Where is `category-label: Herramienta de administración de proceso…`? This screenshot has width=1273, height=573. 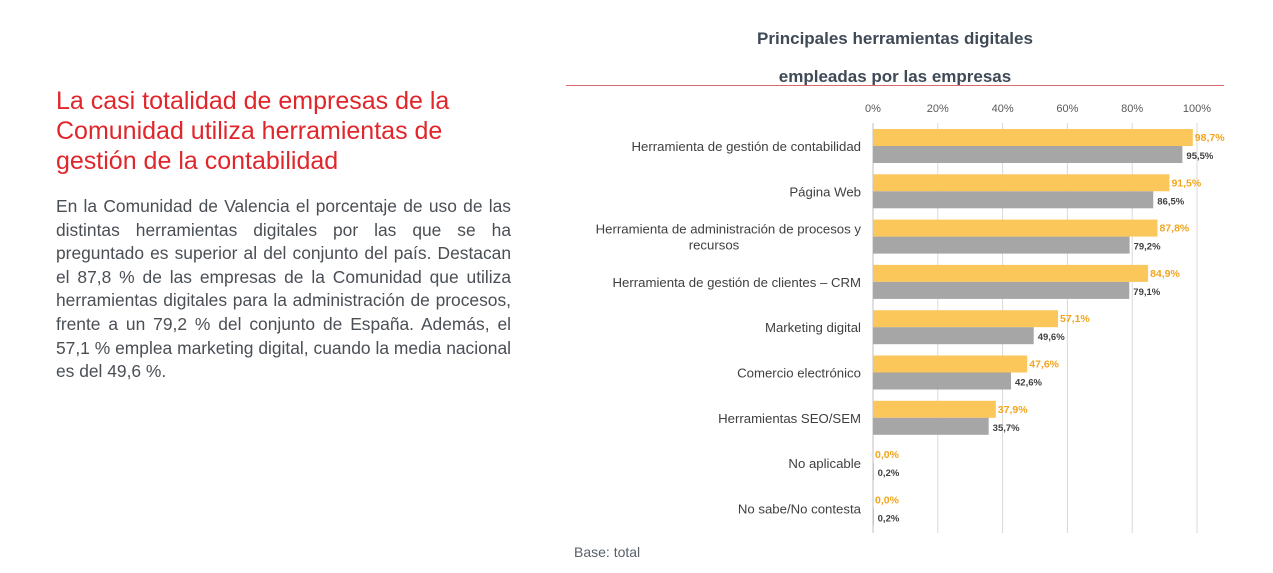
category-label: Herramienta de administración de proceso… is located at coordinates (729, 229).